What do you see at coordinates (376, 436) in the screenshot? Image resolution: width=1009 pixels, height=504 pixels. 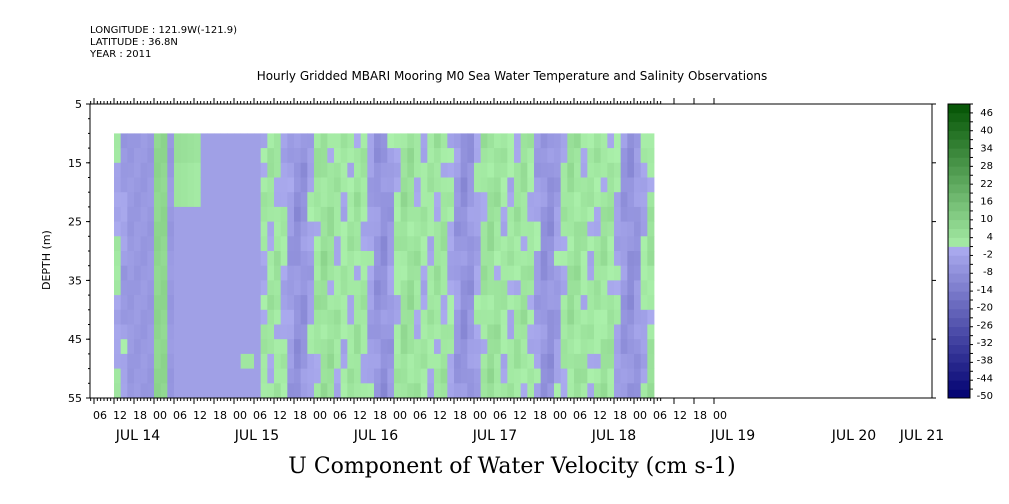 I see `x-date-label: JUL 16` at bounding box center [376, 436].